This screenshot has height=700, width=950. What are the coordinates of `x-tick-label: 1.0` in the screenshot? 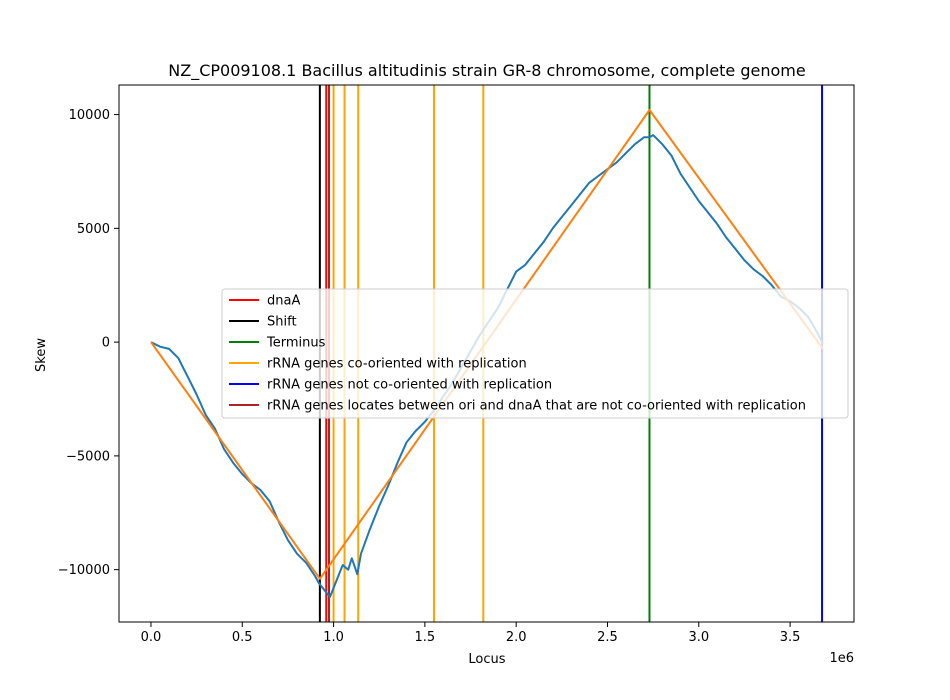 It's located at (333, 637).